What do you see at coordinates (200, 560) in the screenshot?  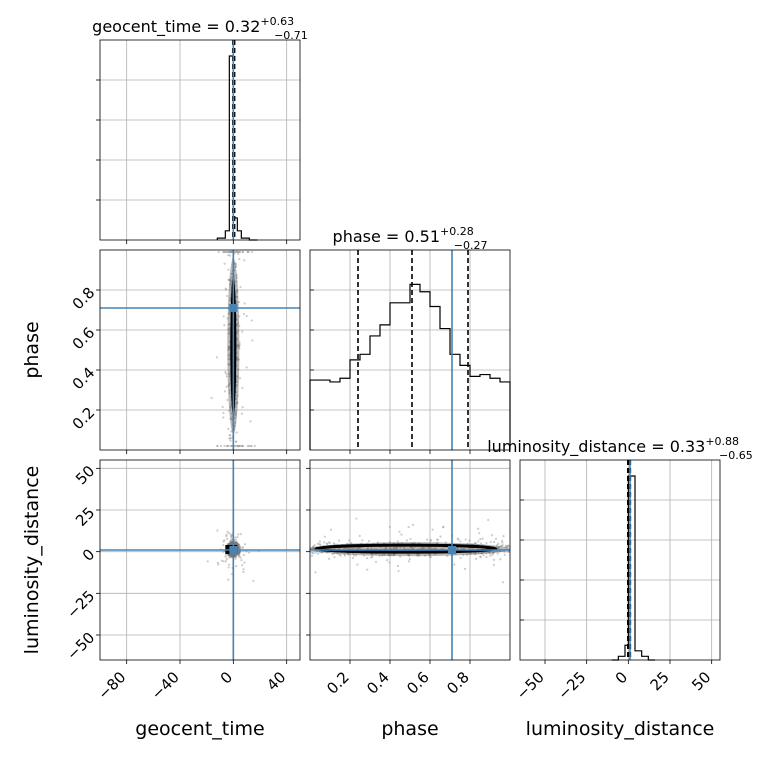 I see `panel-frame` at bounding box center [200, 560].